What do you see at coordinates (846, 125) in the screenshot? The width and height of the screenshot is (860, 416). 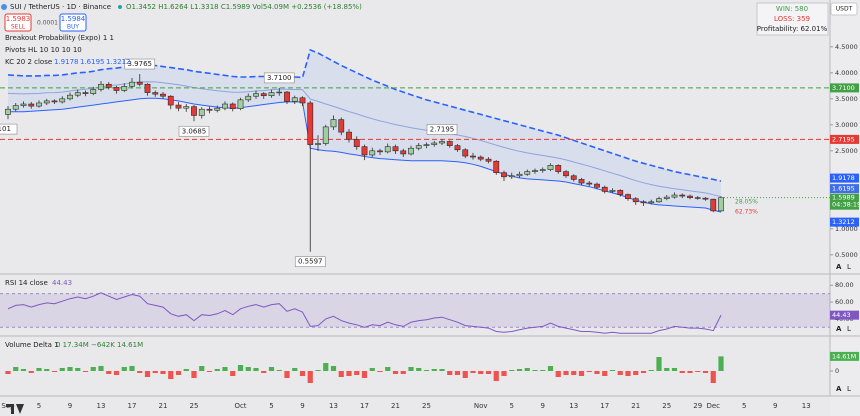 I see `y-tick-label: 3.0000` at bounding box center [846, 125].